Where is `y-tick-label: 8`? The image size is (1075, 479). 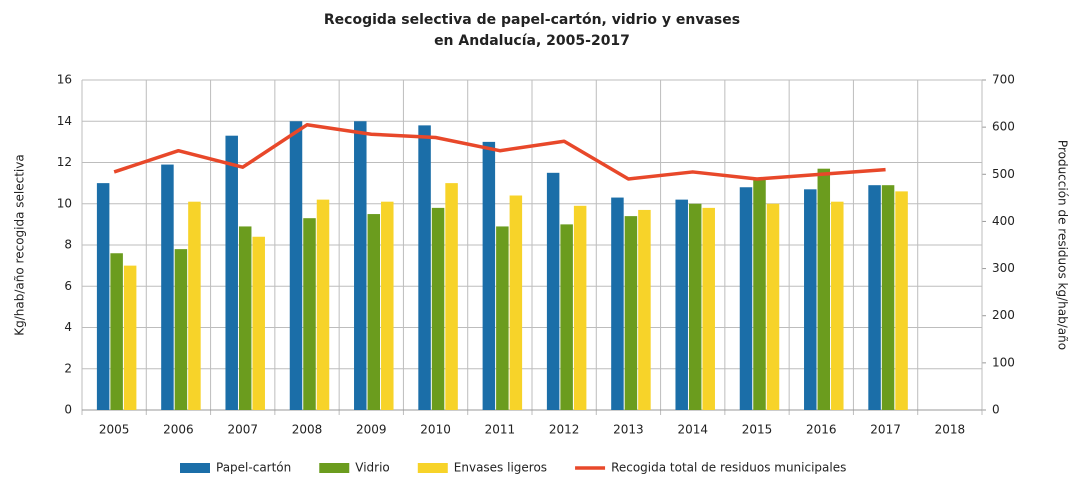 y-tick-label: 8 is located at coordinates (68, 245).